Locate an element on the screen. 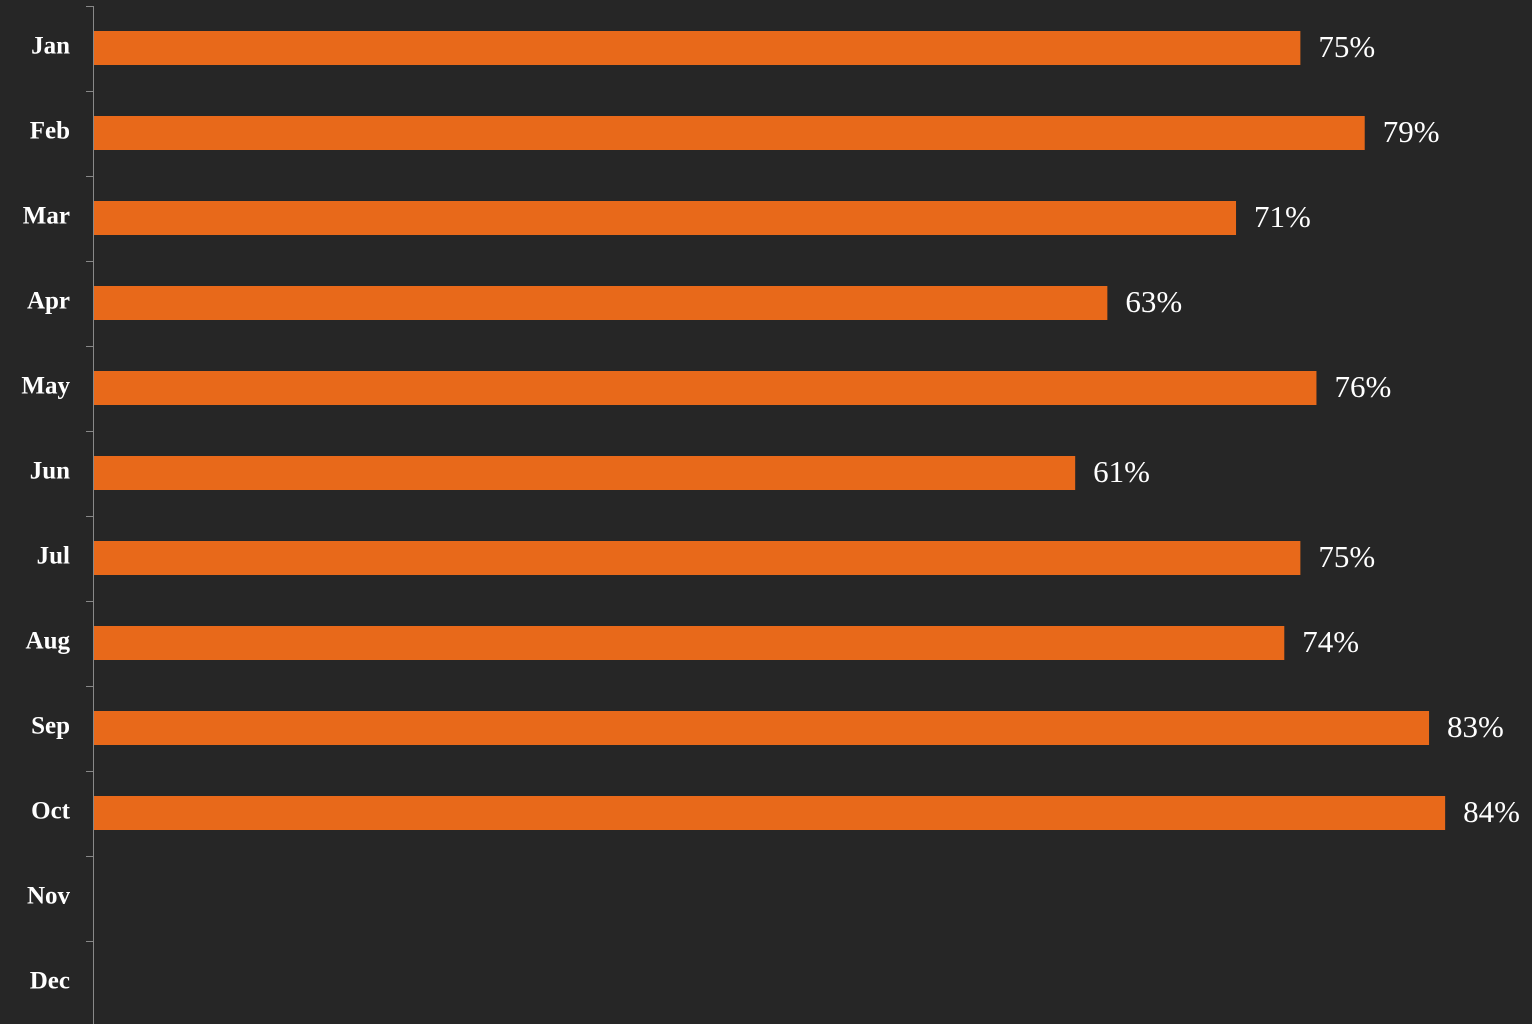 This screenshot has height=1024, width=1532. y-tick-label: Feb is located at coordinates (50, 131).